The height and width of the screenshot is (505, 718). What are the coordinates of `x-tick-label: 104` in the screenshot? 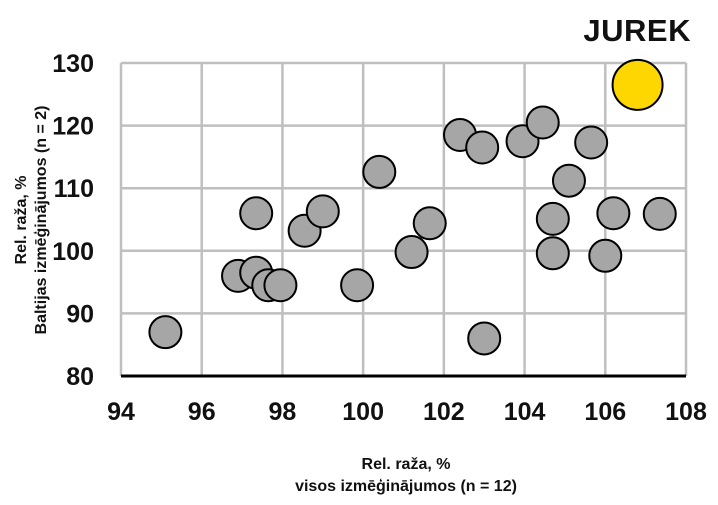 It's located at (525, 412).